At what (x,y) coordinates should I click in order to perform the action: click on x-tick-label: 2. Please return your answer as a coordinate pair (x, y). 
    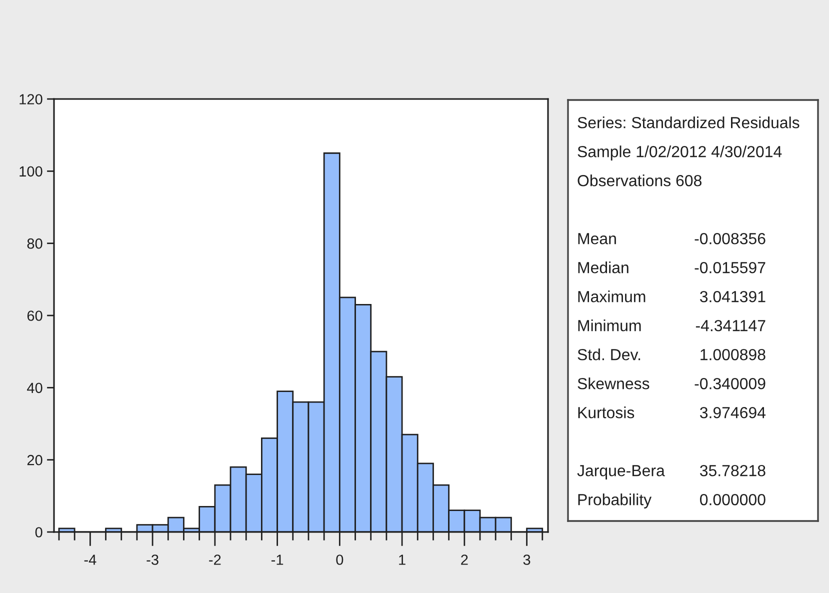
    Looking at the image, I should click on (464, 559).